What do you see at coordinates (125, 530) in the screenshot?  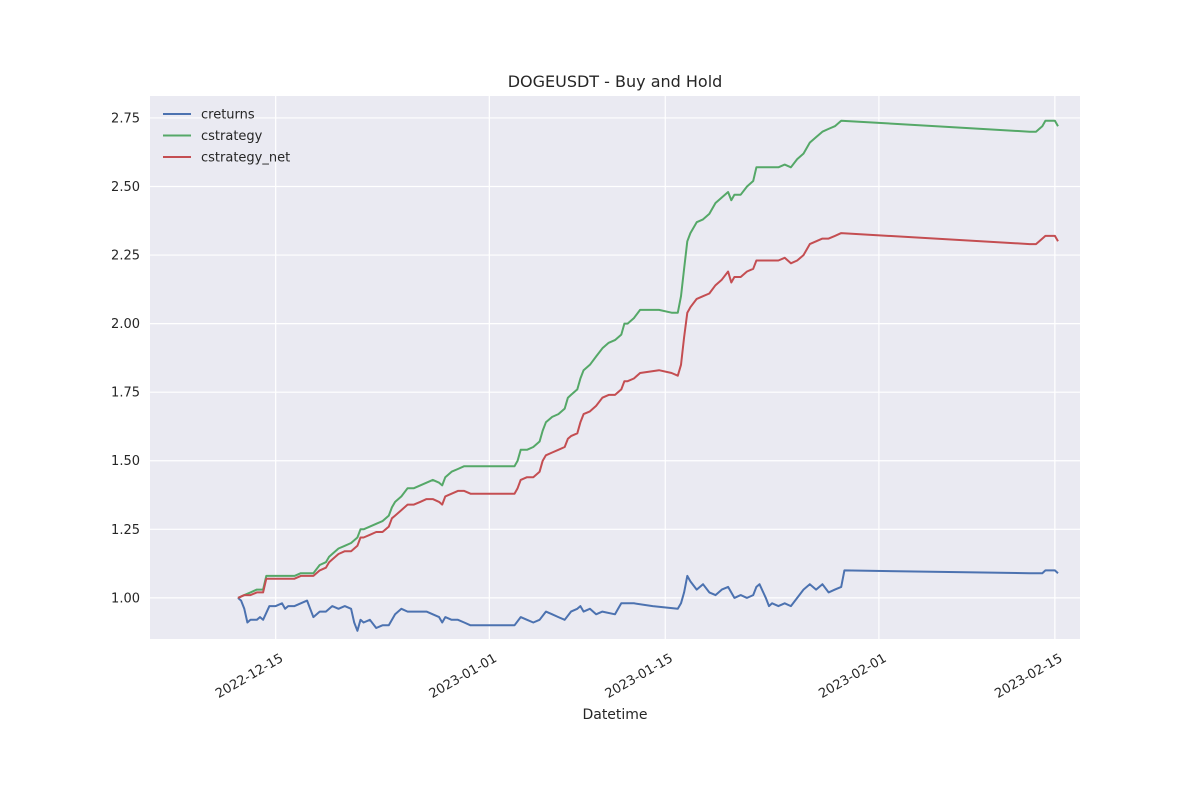 I see `y-tick-label: 1.25` at bounding box center [125, 530].